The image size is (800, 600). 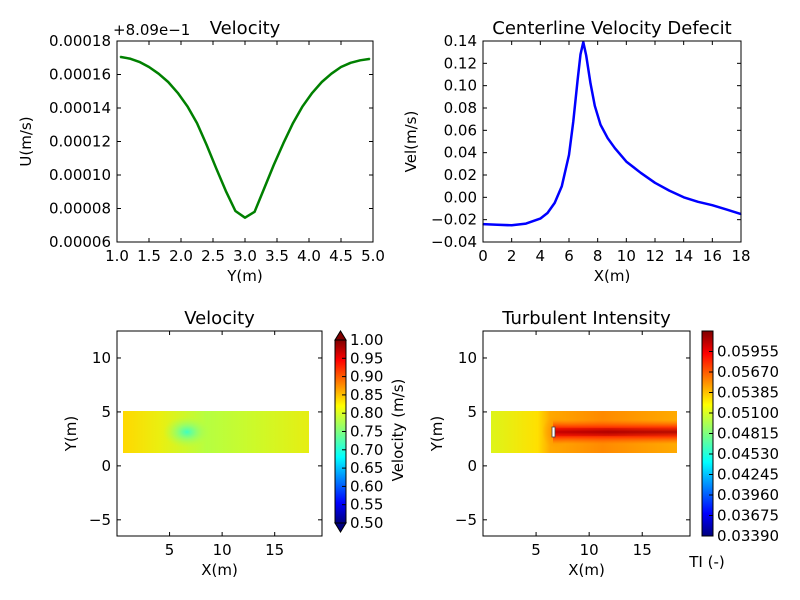 What do you see at coordinates (460, 197) in the screenshot?
I see `y-tick-label: 0.00` at bounding box center [460, 197].